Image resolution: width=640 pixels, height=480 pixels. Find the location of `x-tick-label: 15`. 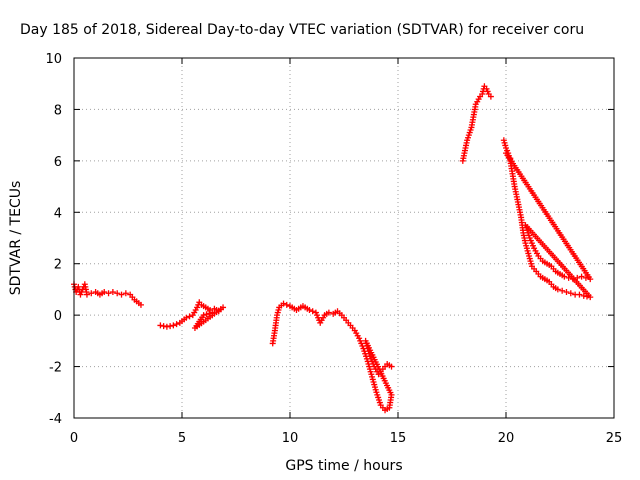

x-tick-label: 15 is located at coordinates (398, 438).